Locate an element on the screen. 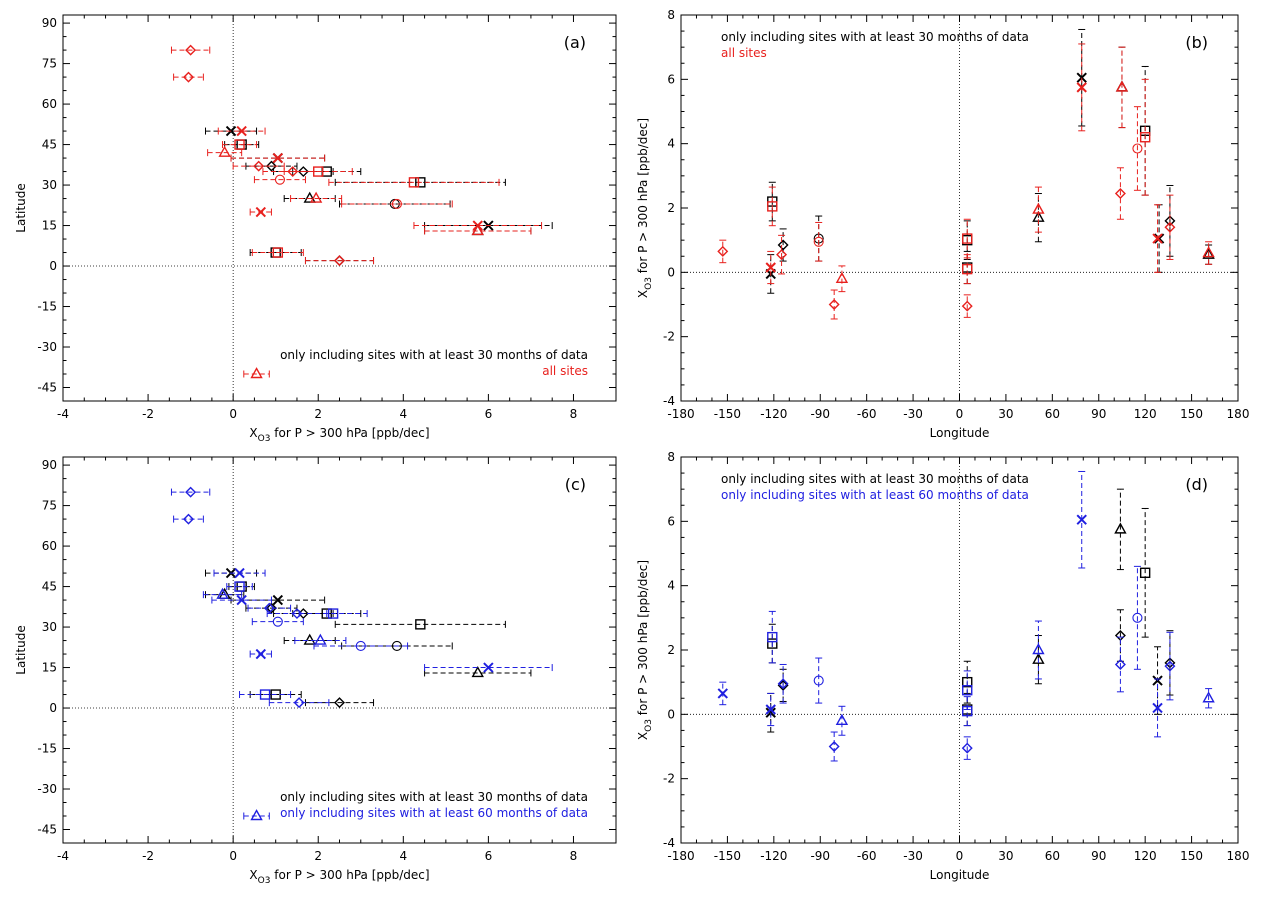 The height and width of the screenshot is (902, 1261). x-tick-label: 60 is located at coordinates (1052, 856).